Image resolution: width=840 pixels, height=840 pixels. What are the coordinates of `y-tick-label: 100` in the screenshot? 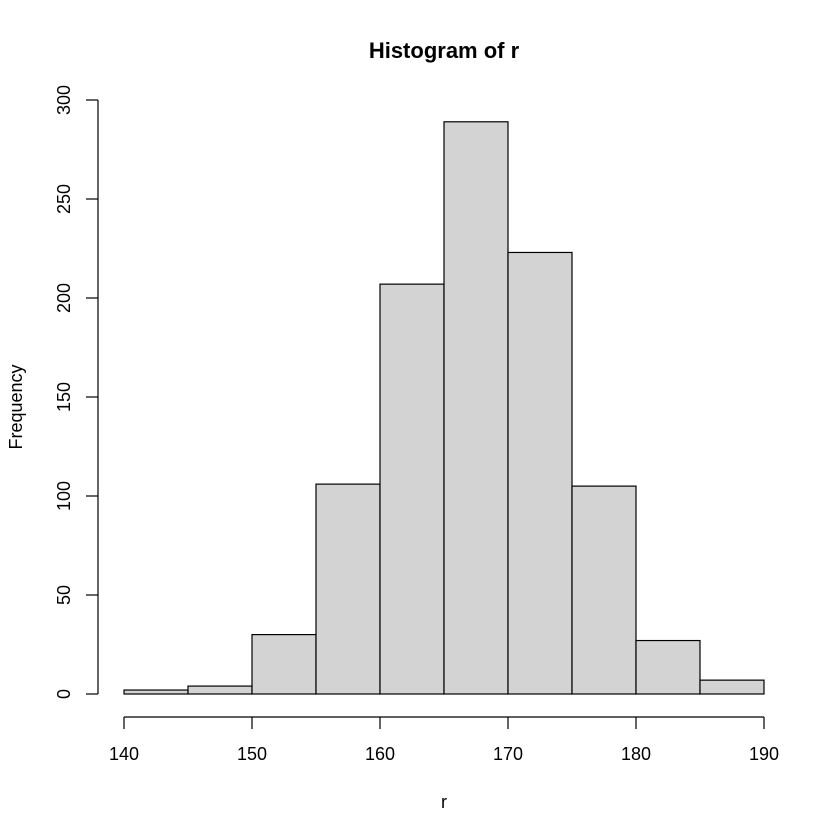 It's located at (64, 496).